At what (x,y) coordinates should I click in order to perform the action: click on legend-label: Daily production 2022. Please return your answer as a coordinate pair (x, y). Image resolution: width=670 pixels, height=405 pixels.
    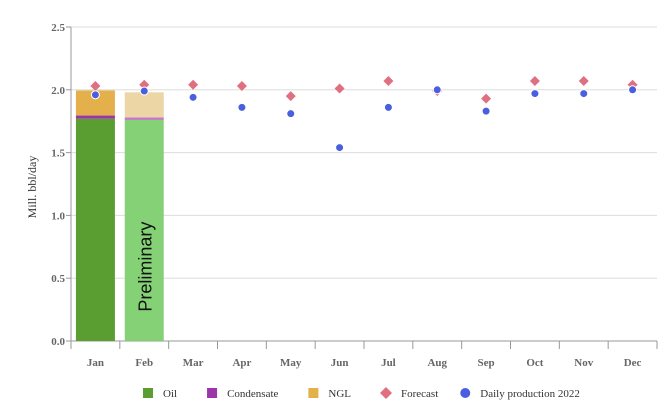
    Looking at the image, I should click on (530, 394).